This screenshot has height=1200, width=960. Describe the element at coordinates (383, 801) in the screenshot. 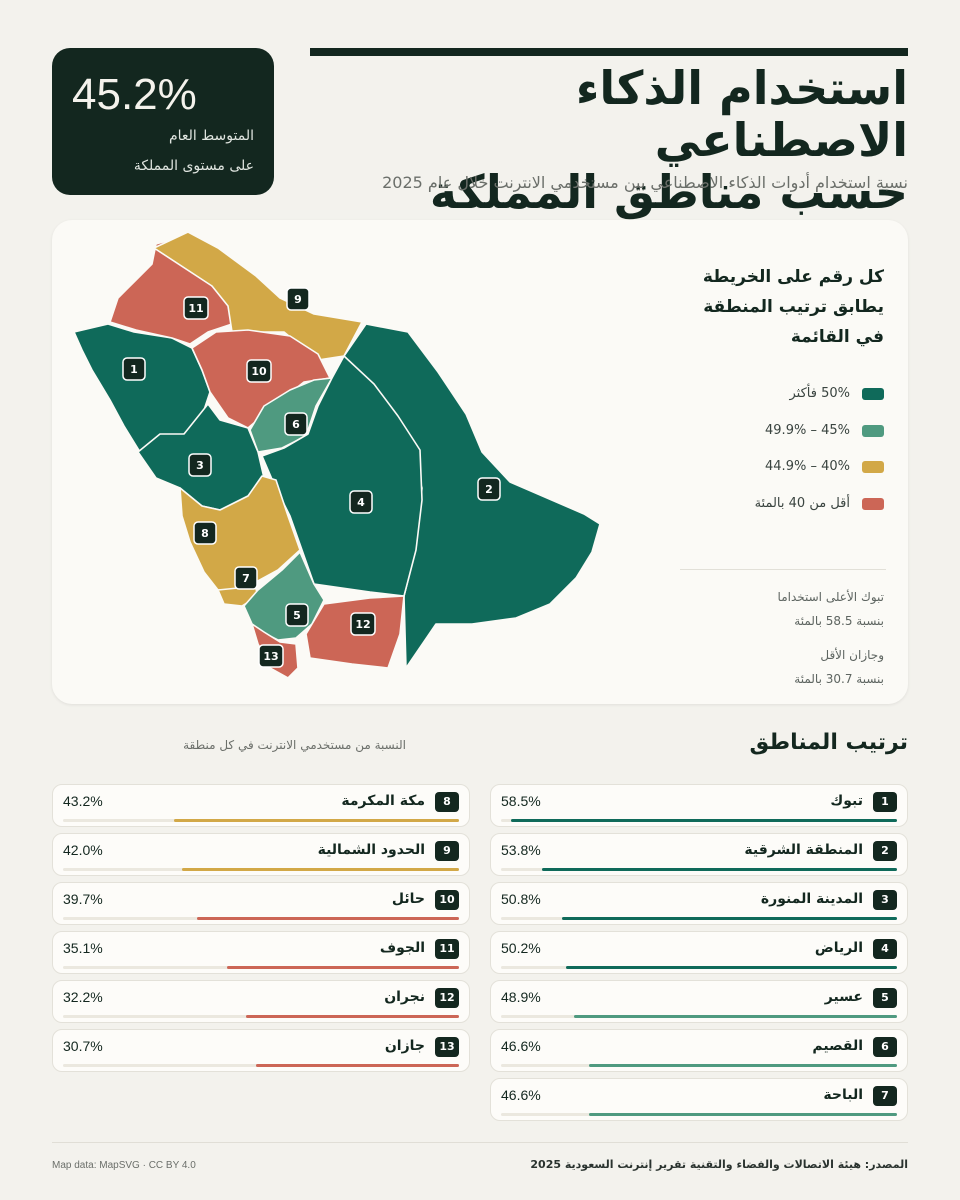

I see `ranking-row-name: مكة المكرمة` at that location.